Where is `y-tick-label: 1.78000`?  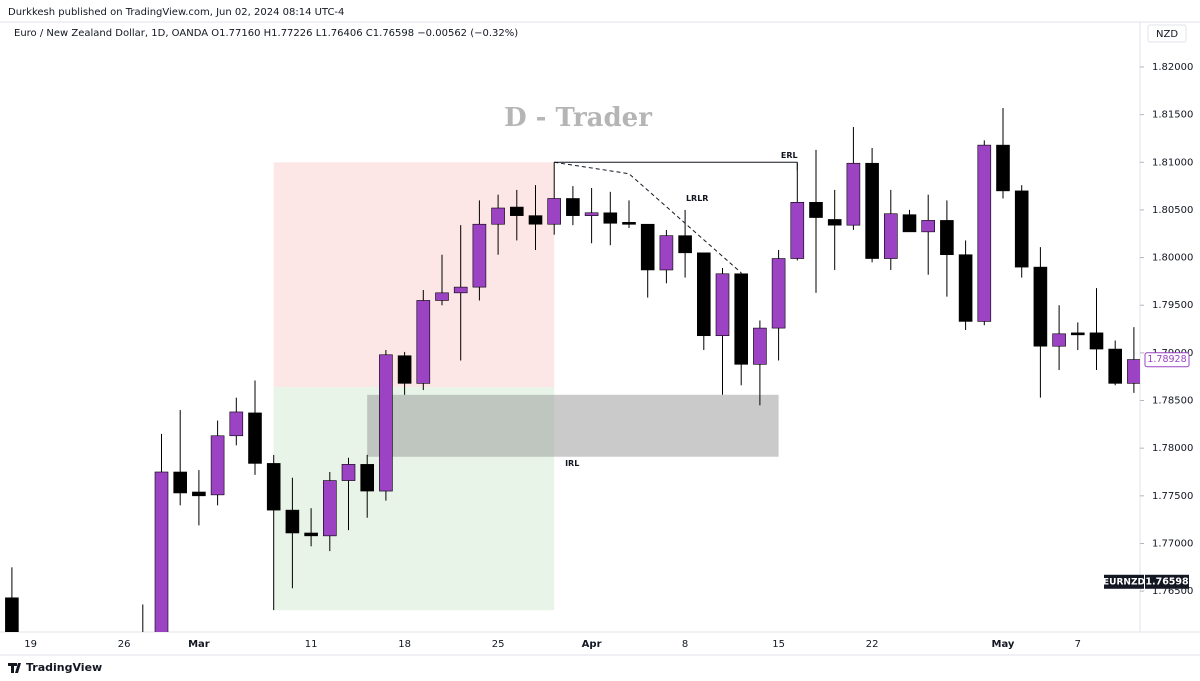
y-tick-label: 1.78000 is located at coordinates (1172, 448).